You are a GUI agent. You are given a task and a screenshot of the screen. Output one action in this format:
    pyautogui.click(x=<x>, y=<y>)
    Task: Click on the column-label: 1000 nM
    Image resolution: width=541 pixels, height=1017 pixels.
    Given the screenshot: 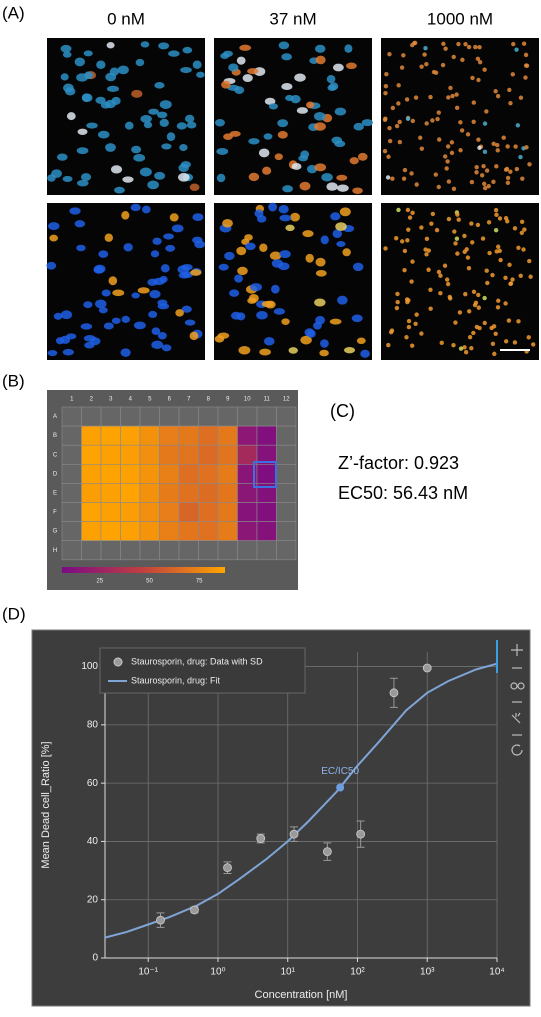 What is the action you would take?
    pyautogui.click(x=460, y=18)
    